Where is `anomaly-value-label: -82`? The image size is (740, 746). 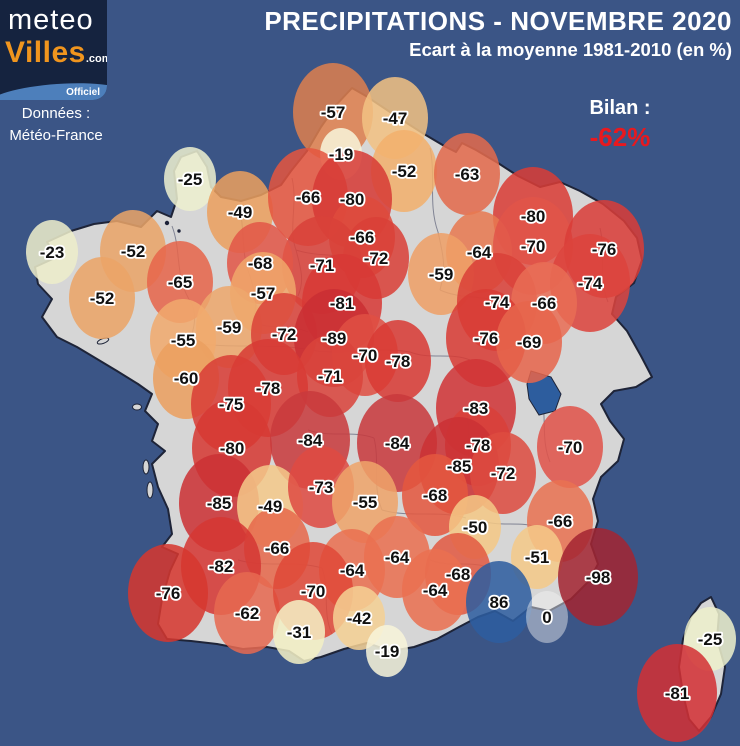 anomaly-value-label: -82 is located at coordinates (221, 566).